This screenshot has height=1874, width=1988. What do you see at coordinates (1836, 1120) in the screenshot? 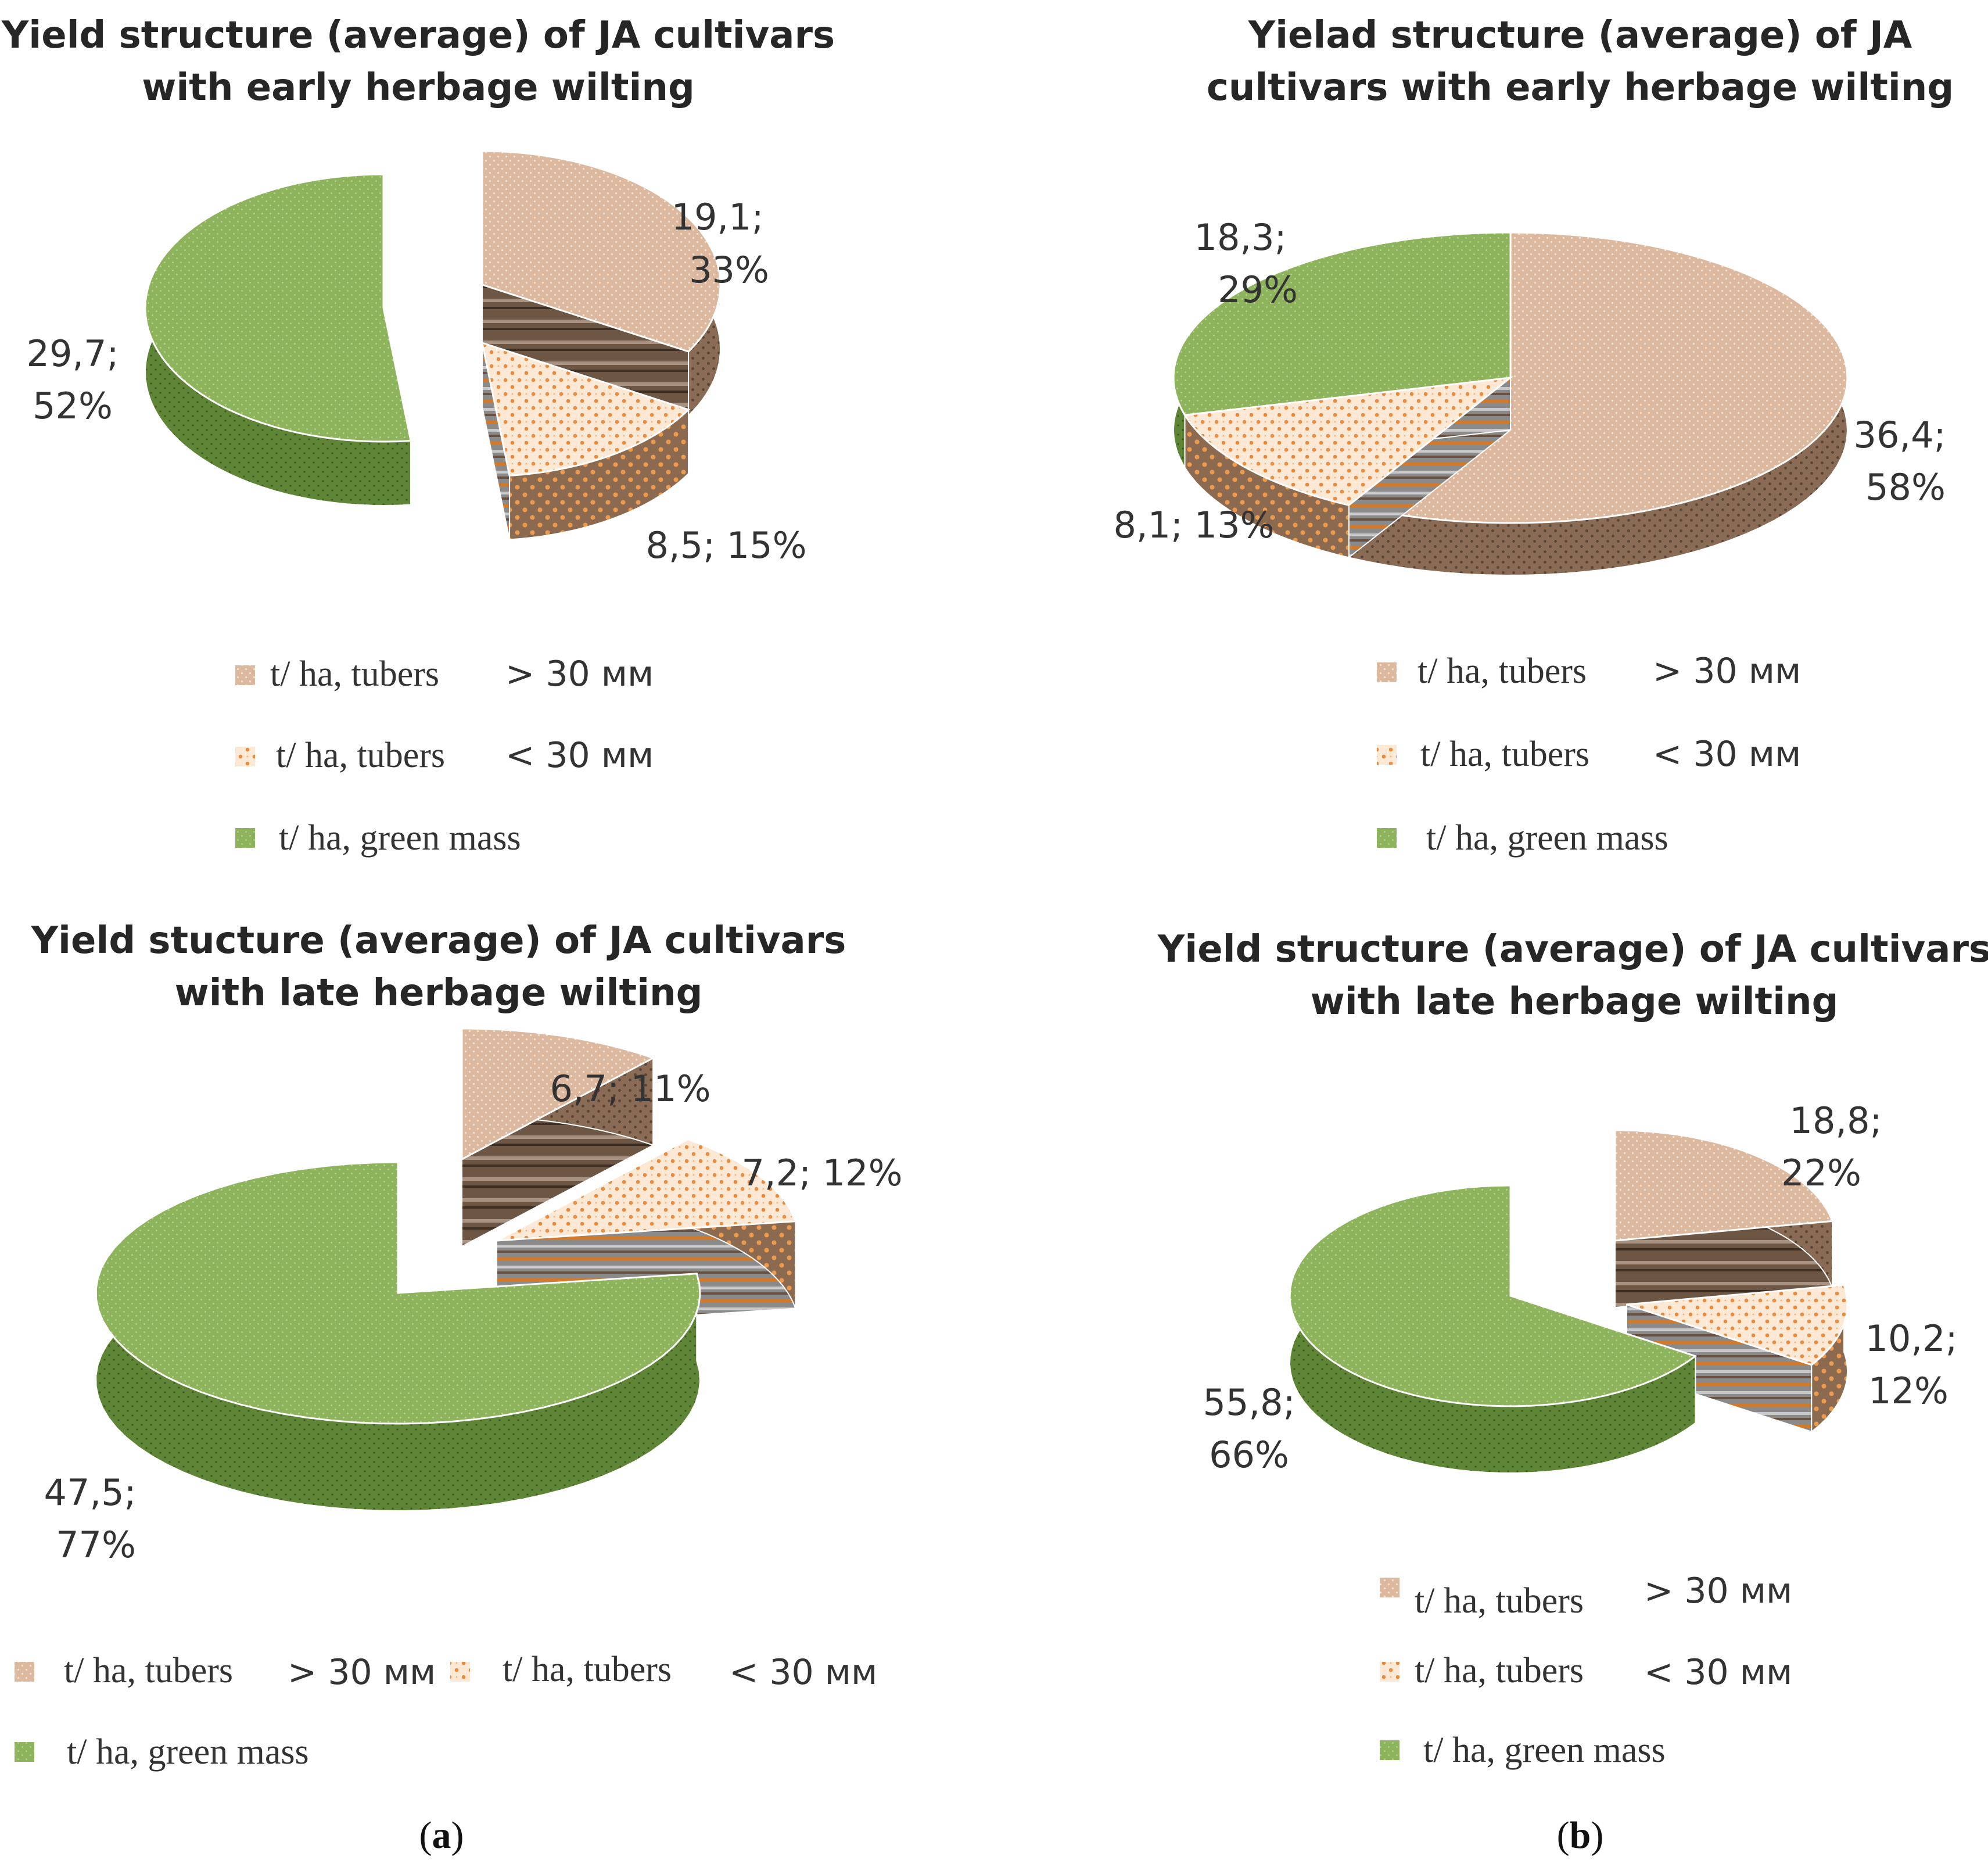
I see `data-label: 18,8;` at bounding box center [1836, 1120].